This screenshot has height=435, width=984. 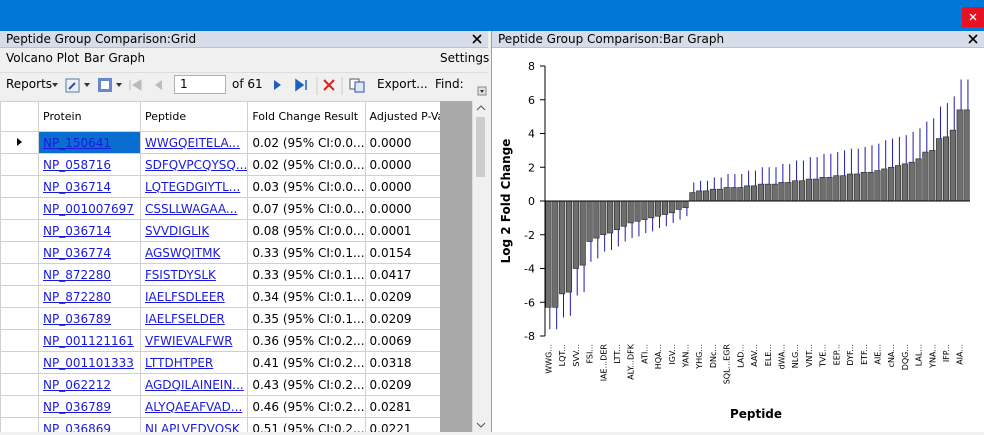 I want to click on protein-link: NP_001121161, so click(x=88, y=340).